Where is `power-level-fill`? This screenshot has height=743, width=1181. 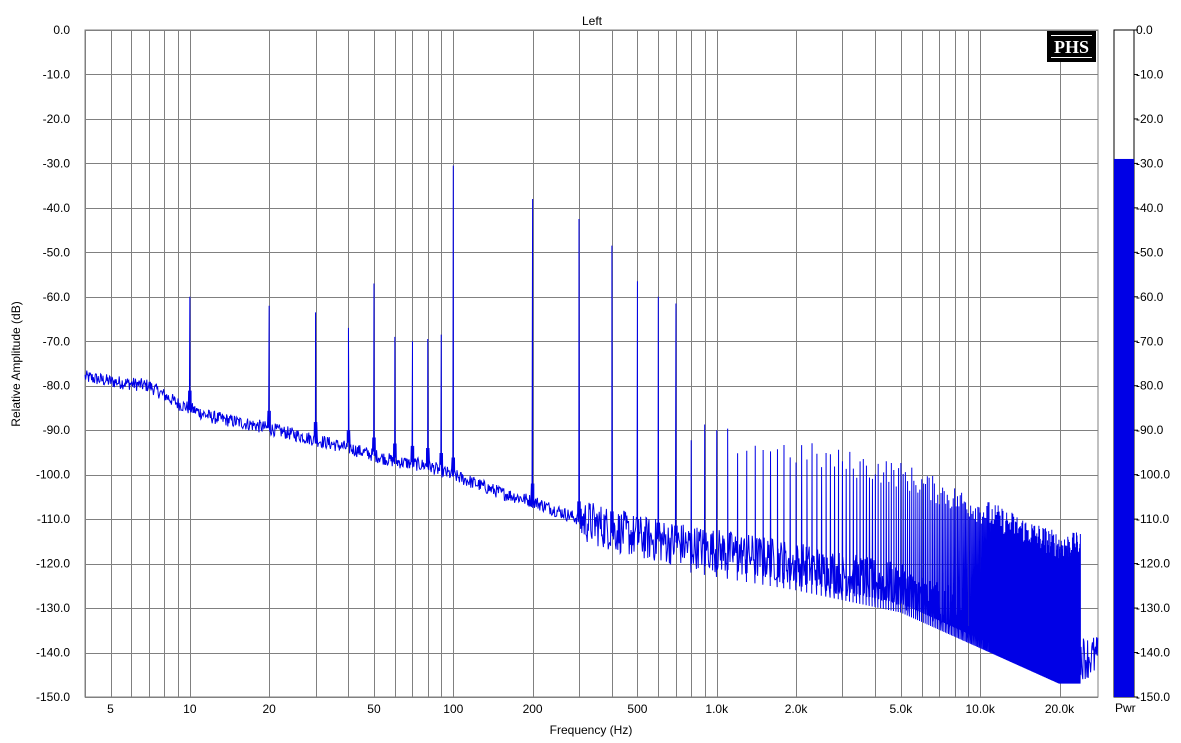 power-level-fill is located at coordinates (1124, 427).